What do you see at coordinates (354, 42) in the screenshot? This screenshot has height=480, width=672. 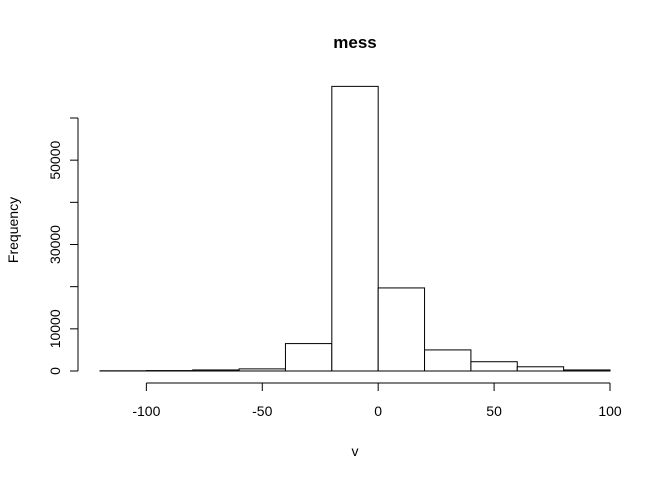 I see `chart-title: mess` at bounding box center [354, 42].